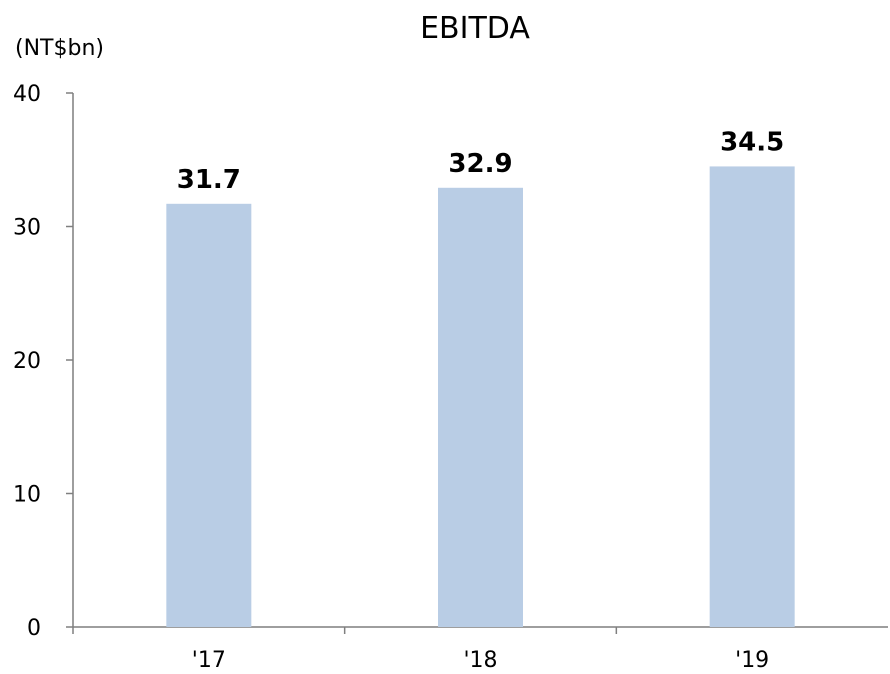 The width and height of the screenshot is (890, 674). What do you see at coordinates (27, 495) in the screenshot?
I see `y-tick-label: 10` at bounding box center [27, 495].